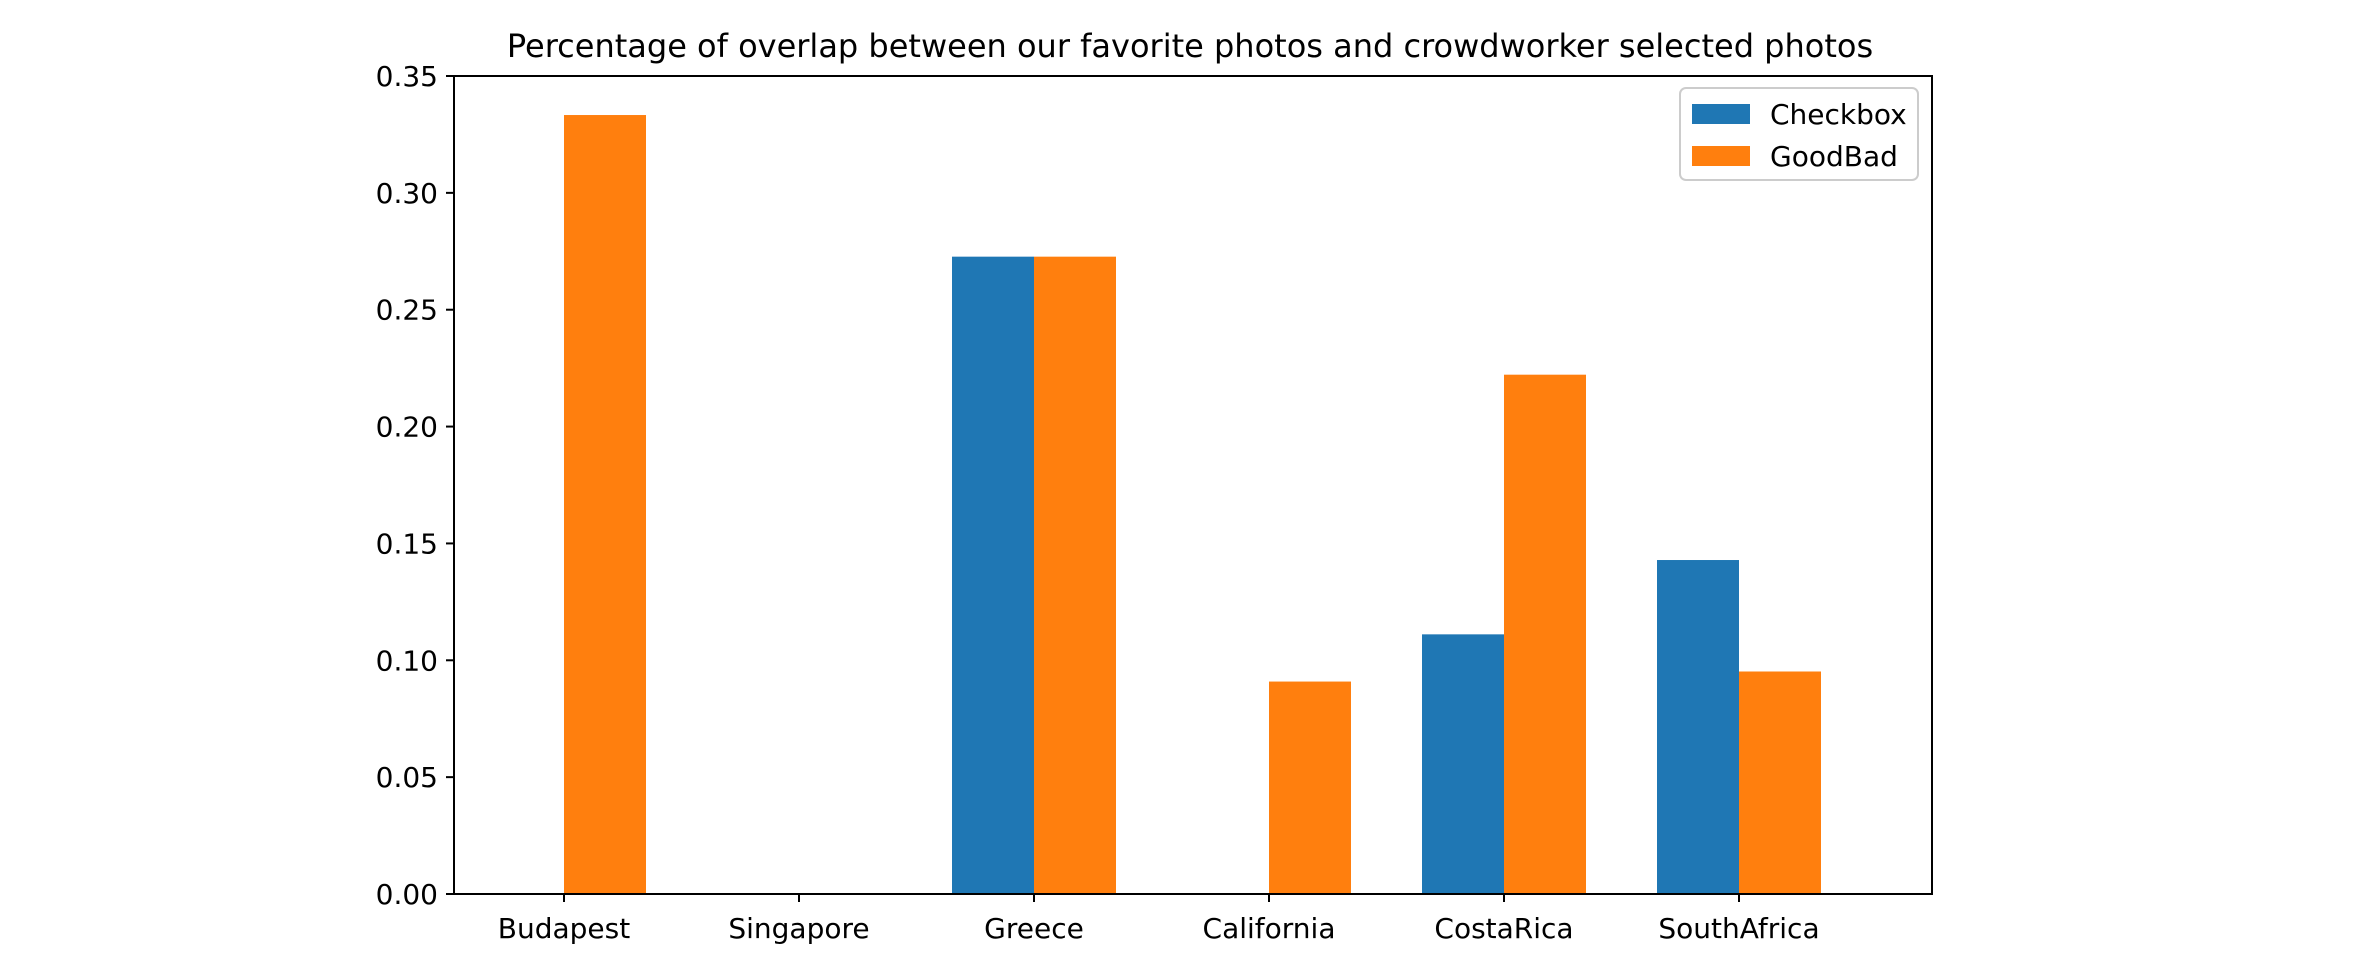  I want to click on y-tick-label: 0.25, so click(407, 310).